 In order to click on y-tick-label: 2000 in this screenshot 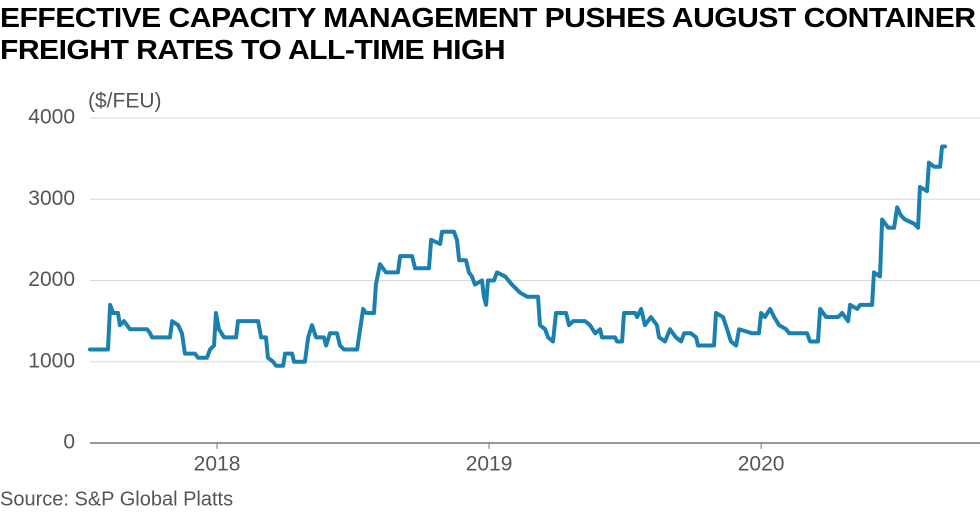, I will do `click(51, 279)`.